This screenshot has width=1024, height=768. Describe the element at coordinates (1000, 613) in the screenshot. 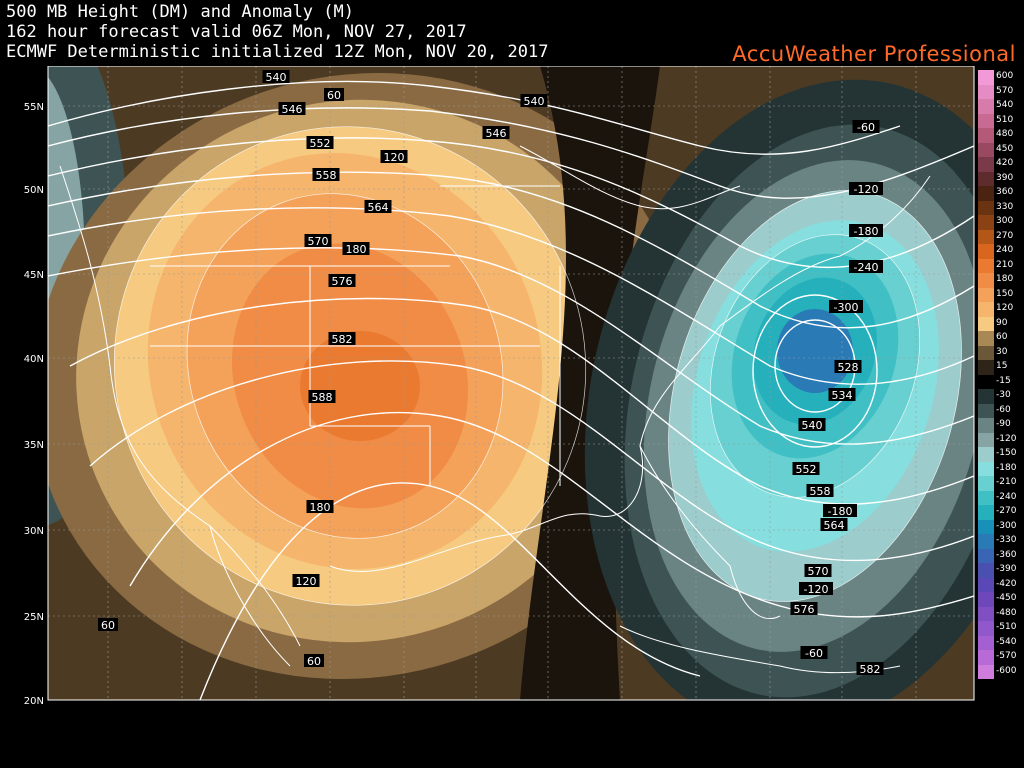

I see `legend-entry: -480` at that location.